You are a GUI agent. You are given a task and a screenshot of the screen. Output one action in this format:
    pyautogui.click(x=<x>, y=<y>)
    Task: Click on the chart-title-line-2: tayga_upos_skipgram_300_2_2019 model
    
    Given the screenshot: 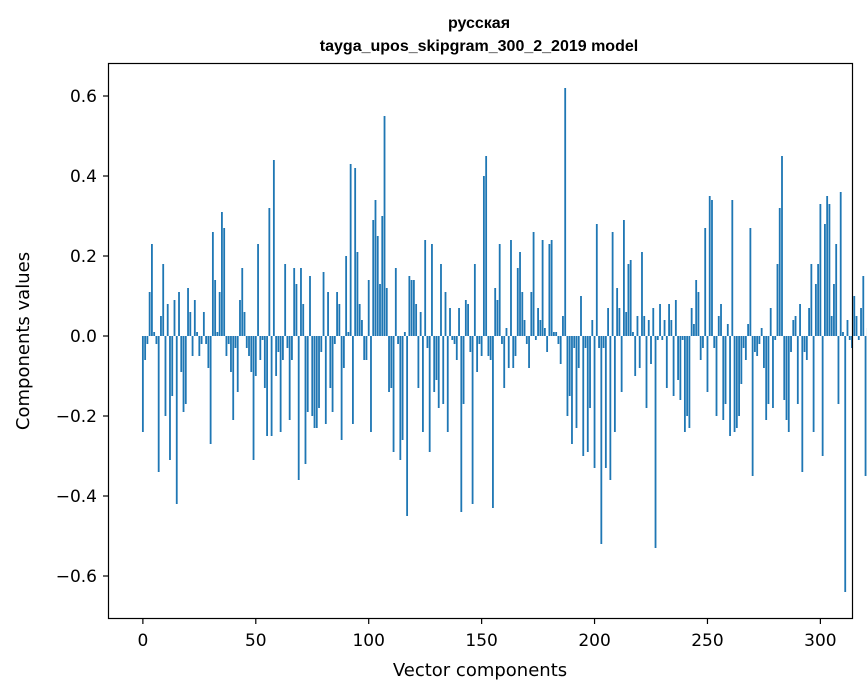 What is the action you would take?
    pyautogui.click(x=479, y=46)
    